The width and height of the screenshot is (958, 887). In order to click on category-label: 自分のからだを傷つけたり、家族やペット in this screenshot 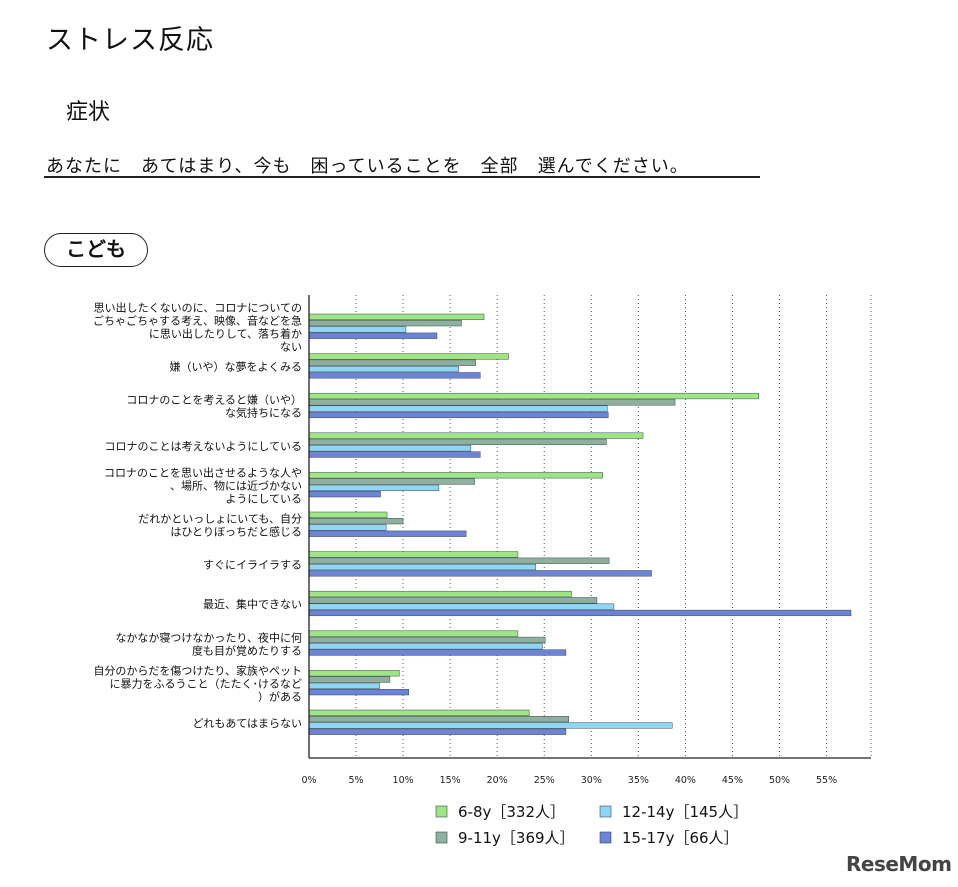, I will do `click(197, 670)`.